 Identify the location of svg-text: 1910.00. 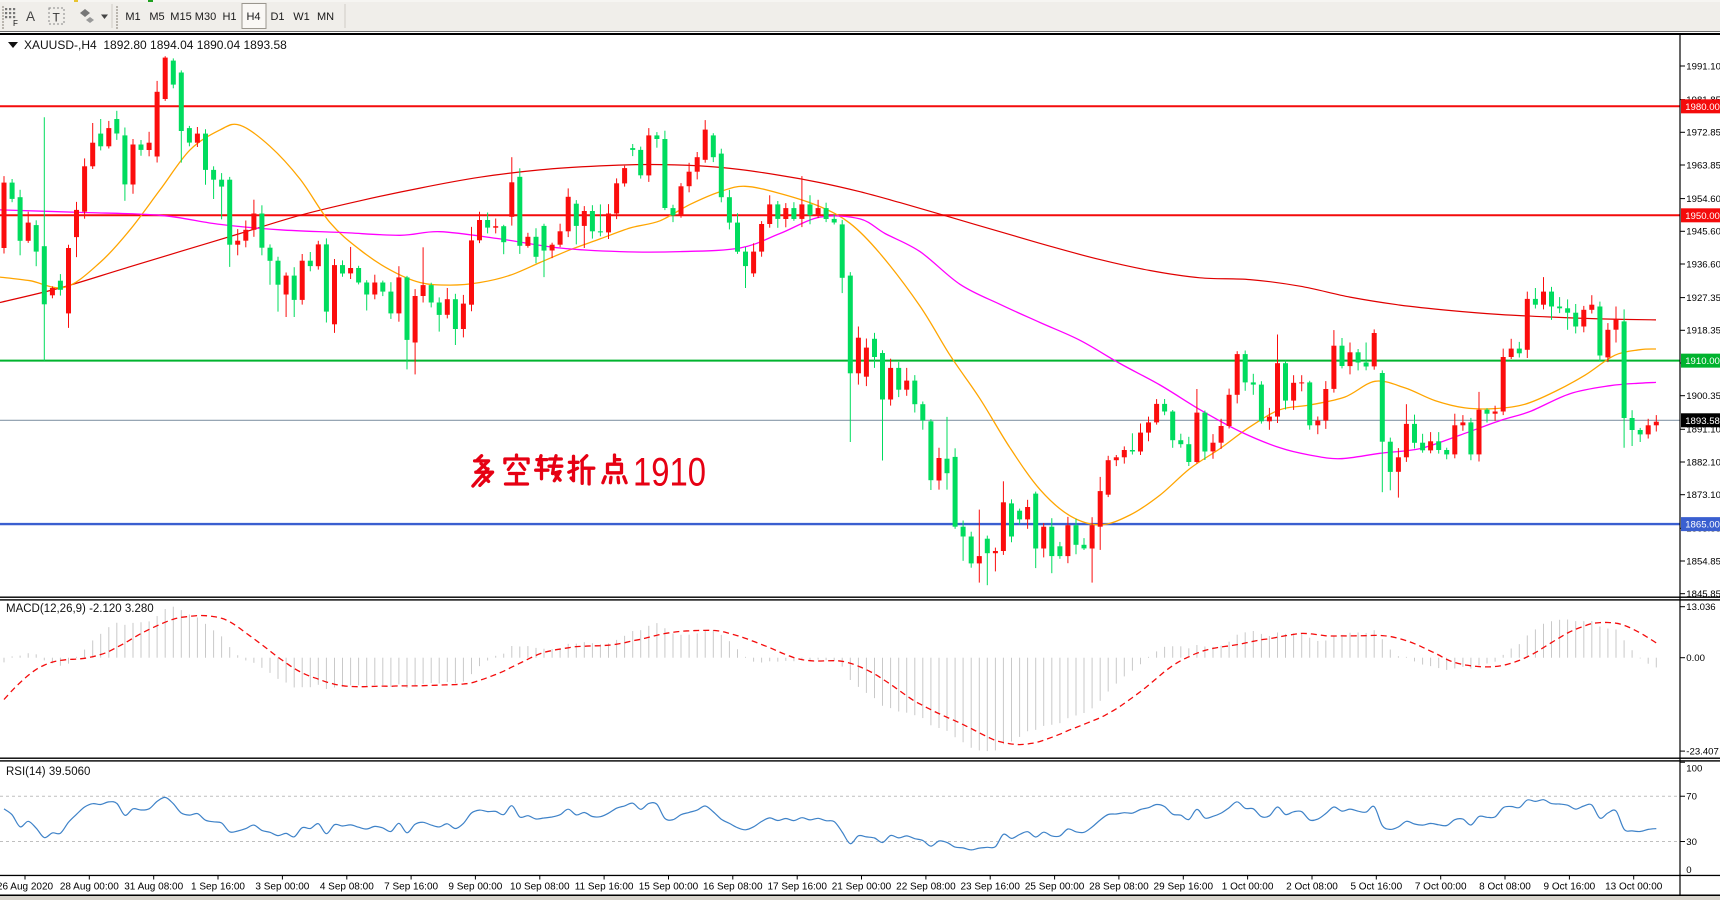
(1702, 361).